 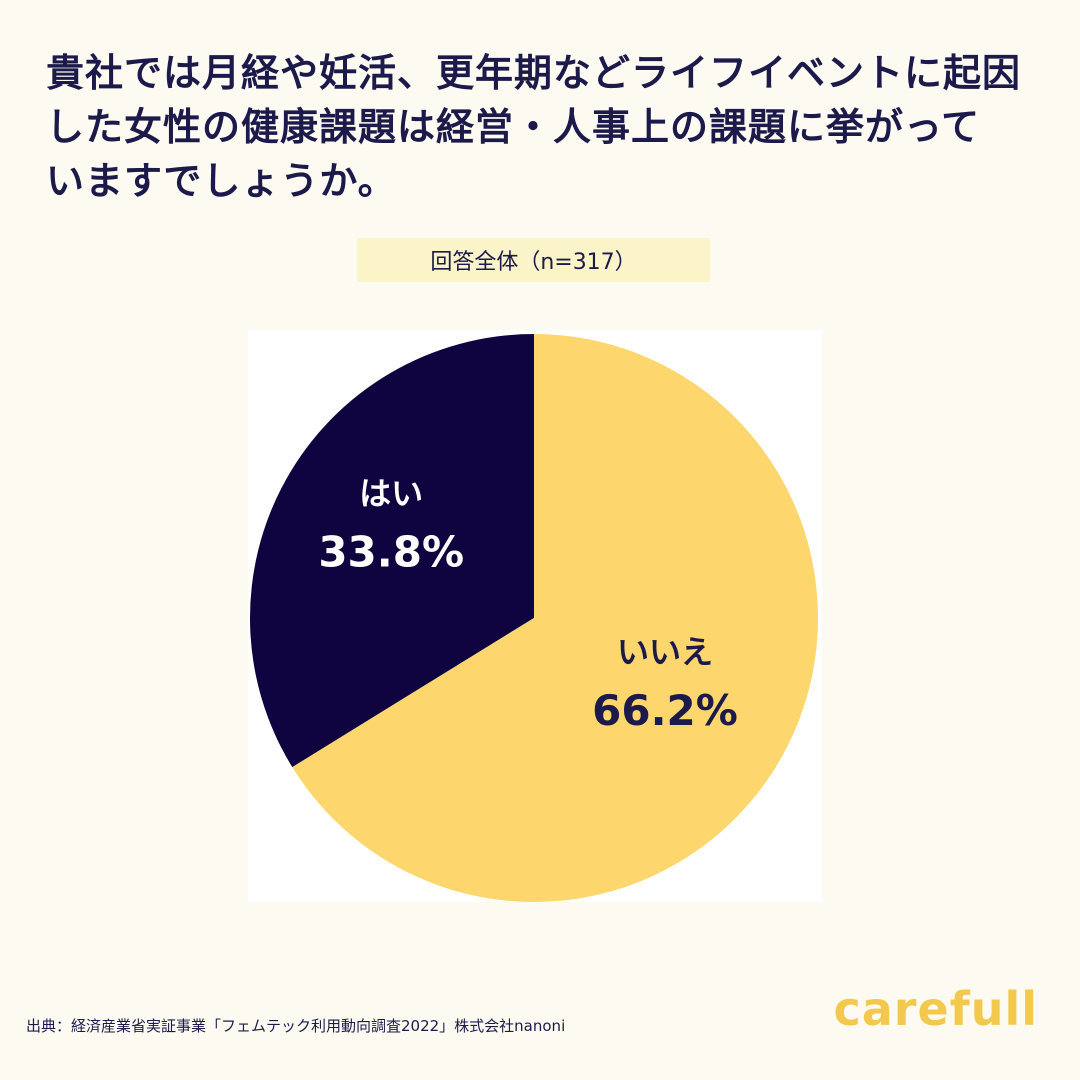 What do you see at coordinates (534, 73) in the screenshot?
I see `title-line: 貴社では月経や妊活、更年期などライフイベントに起因` at bounding box center [534, 73].